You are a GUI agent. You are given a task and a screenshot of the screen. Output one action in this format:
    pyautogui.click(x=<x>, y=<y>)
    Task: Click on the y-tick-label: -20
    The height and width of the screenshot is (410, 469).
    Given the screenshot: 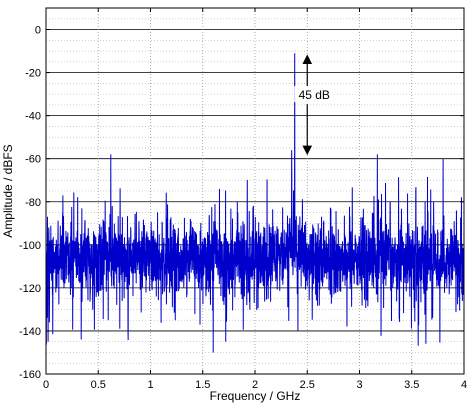 What is the action you would take?
    pyautogui.click(x=33, y=74)
    